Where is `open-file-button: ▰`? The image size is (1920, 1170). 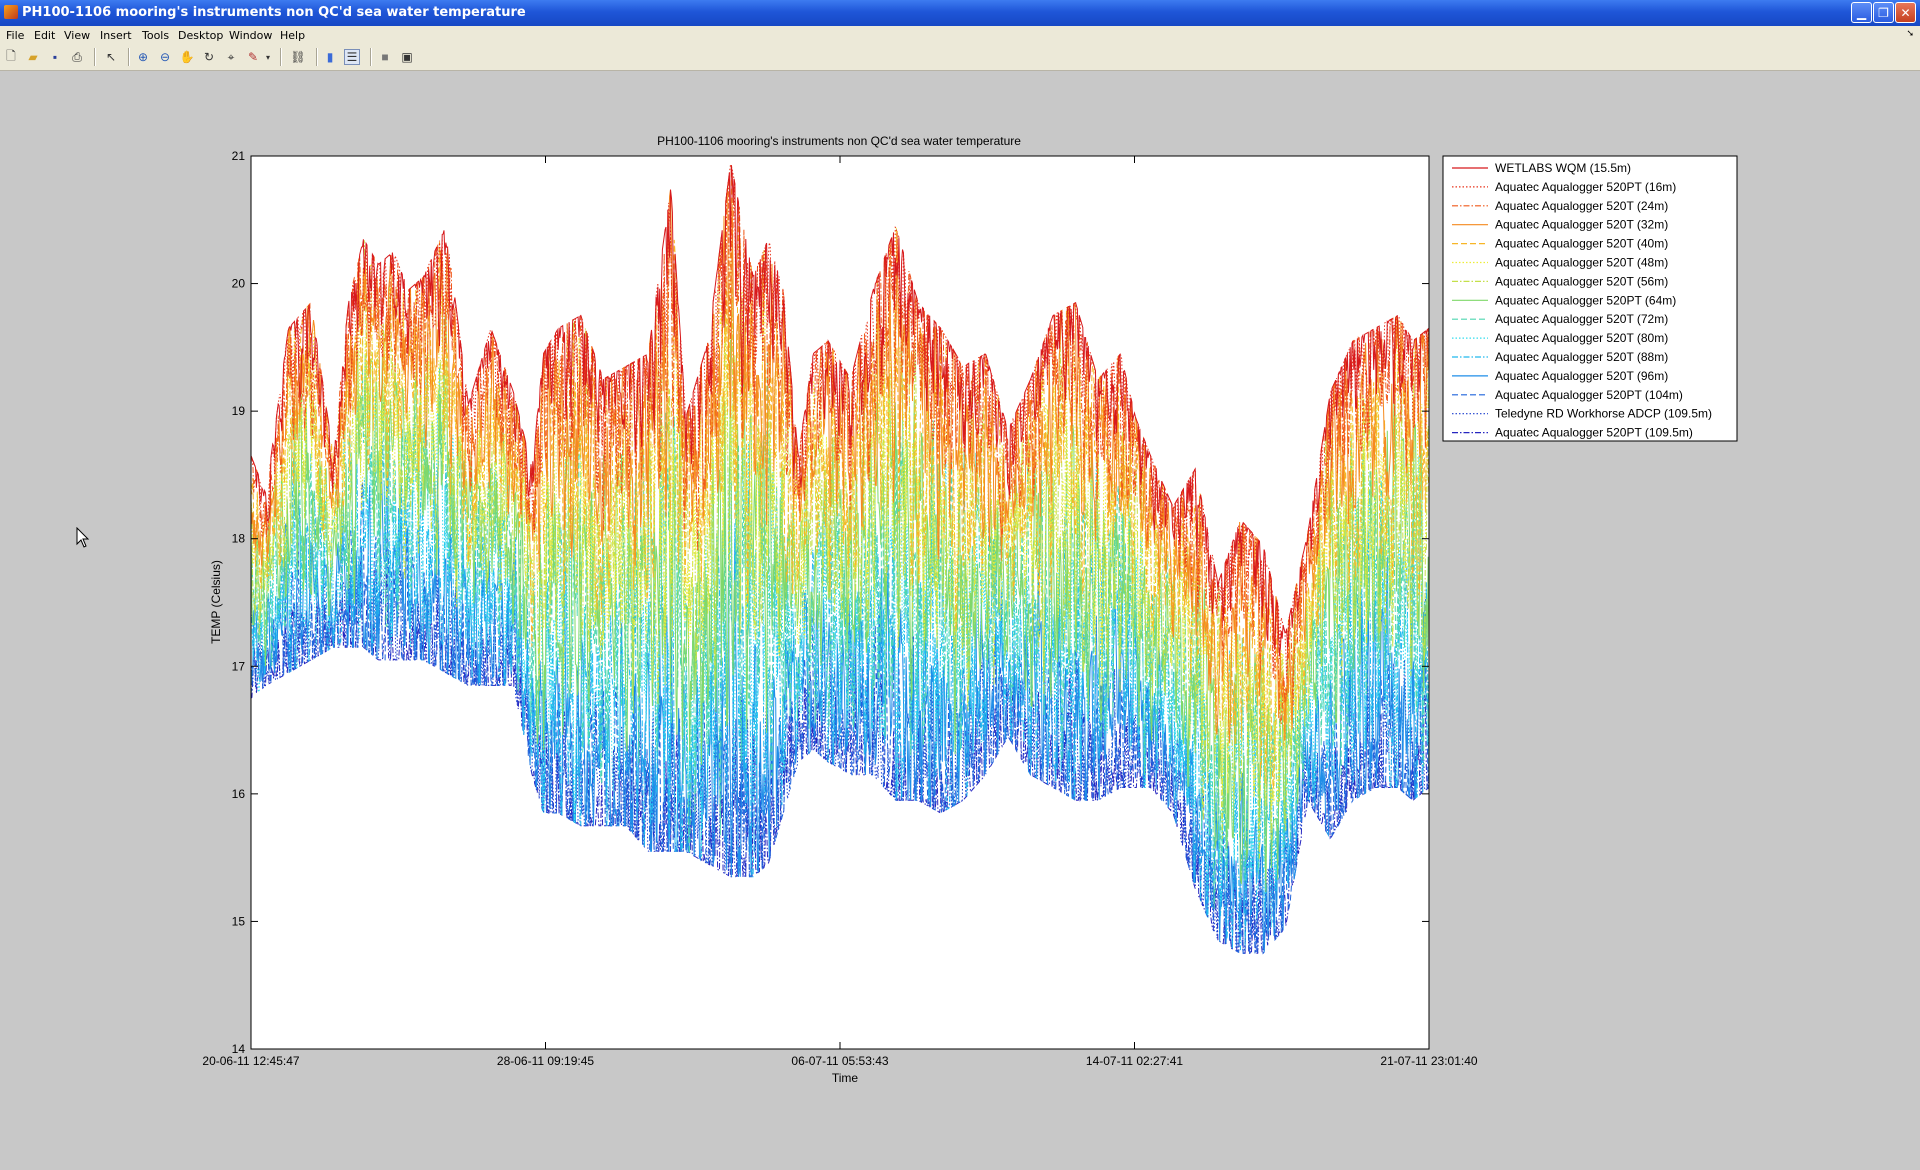 open-file-button: ▰ is located at coordinates (33, 57).